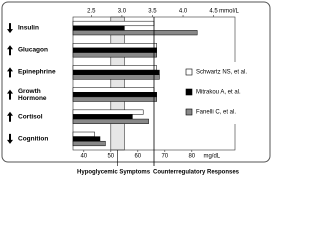  I want to click on x-tick-label: 80, so click(191, 157).